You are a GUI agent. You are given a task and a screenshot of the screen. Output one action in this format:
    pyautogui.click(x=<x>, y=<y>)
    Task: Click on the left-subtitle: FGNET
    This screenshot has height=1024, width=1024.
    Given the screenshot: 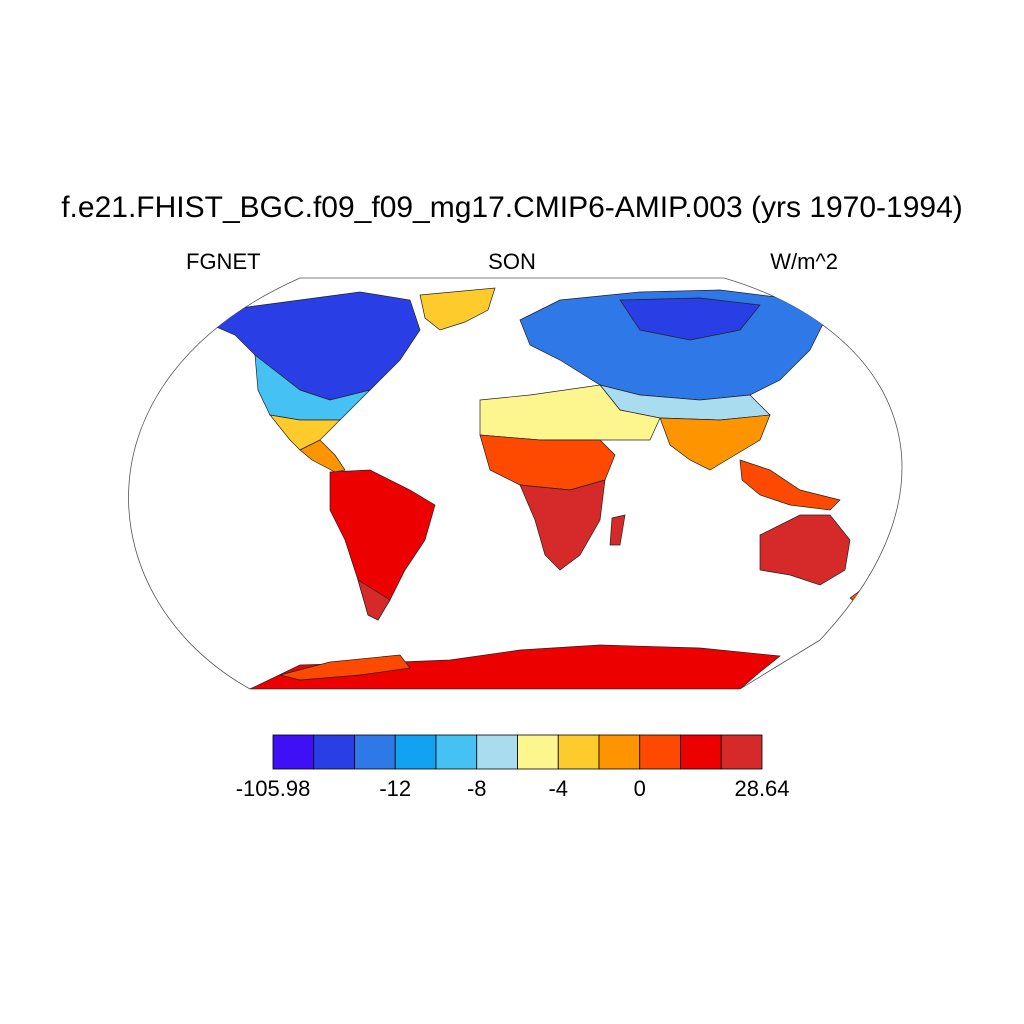 What is the action you would take?
    pyautogui.click(x=223, y=261)
    